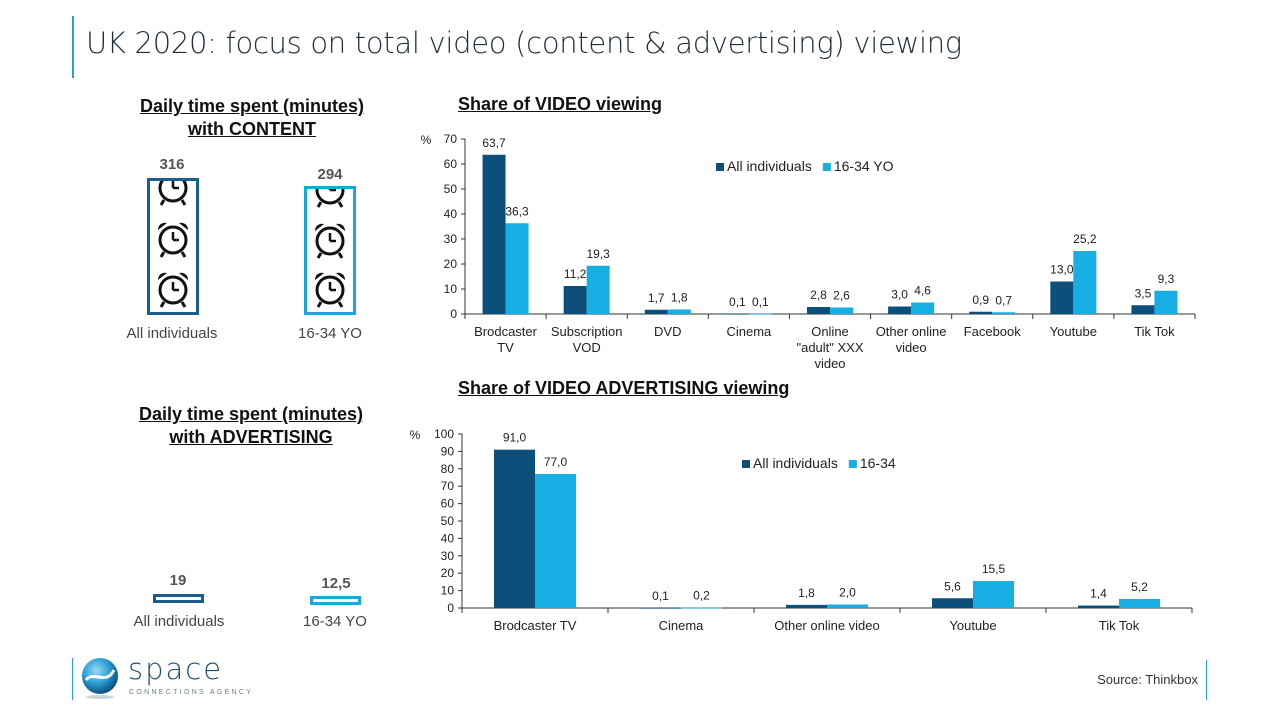 The width and height of the screenshot is (1280, 720). I want to click on y-tick-label: 40, so click(448, 538).